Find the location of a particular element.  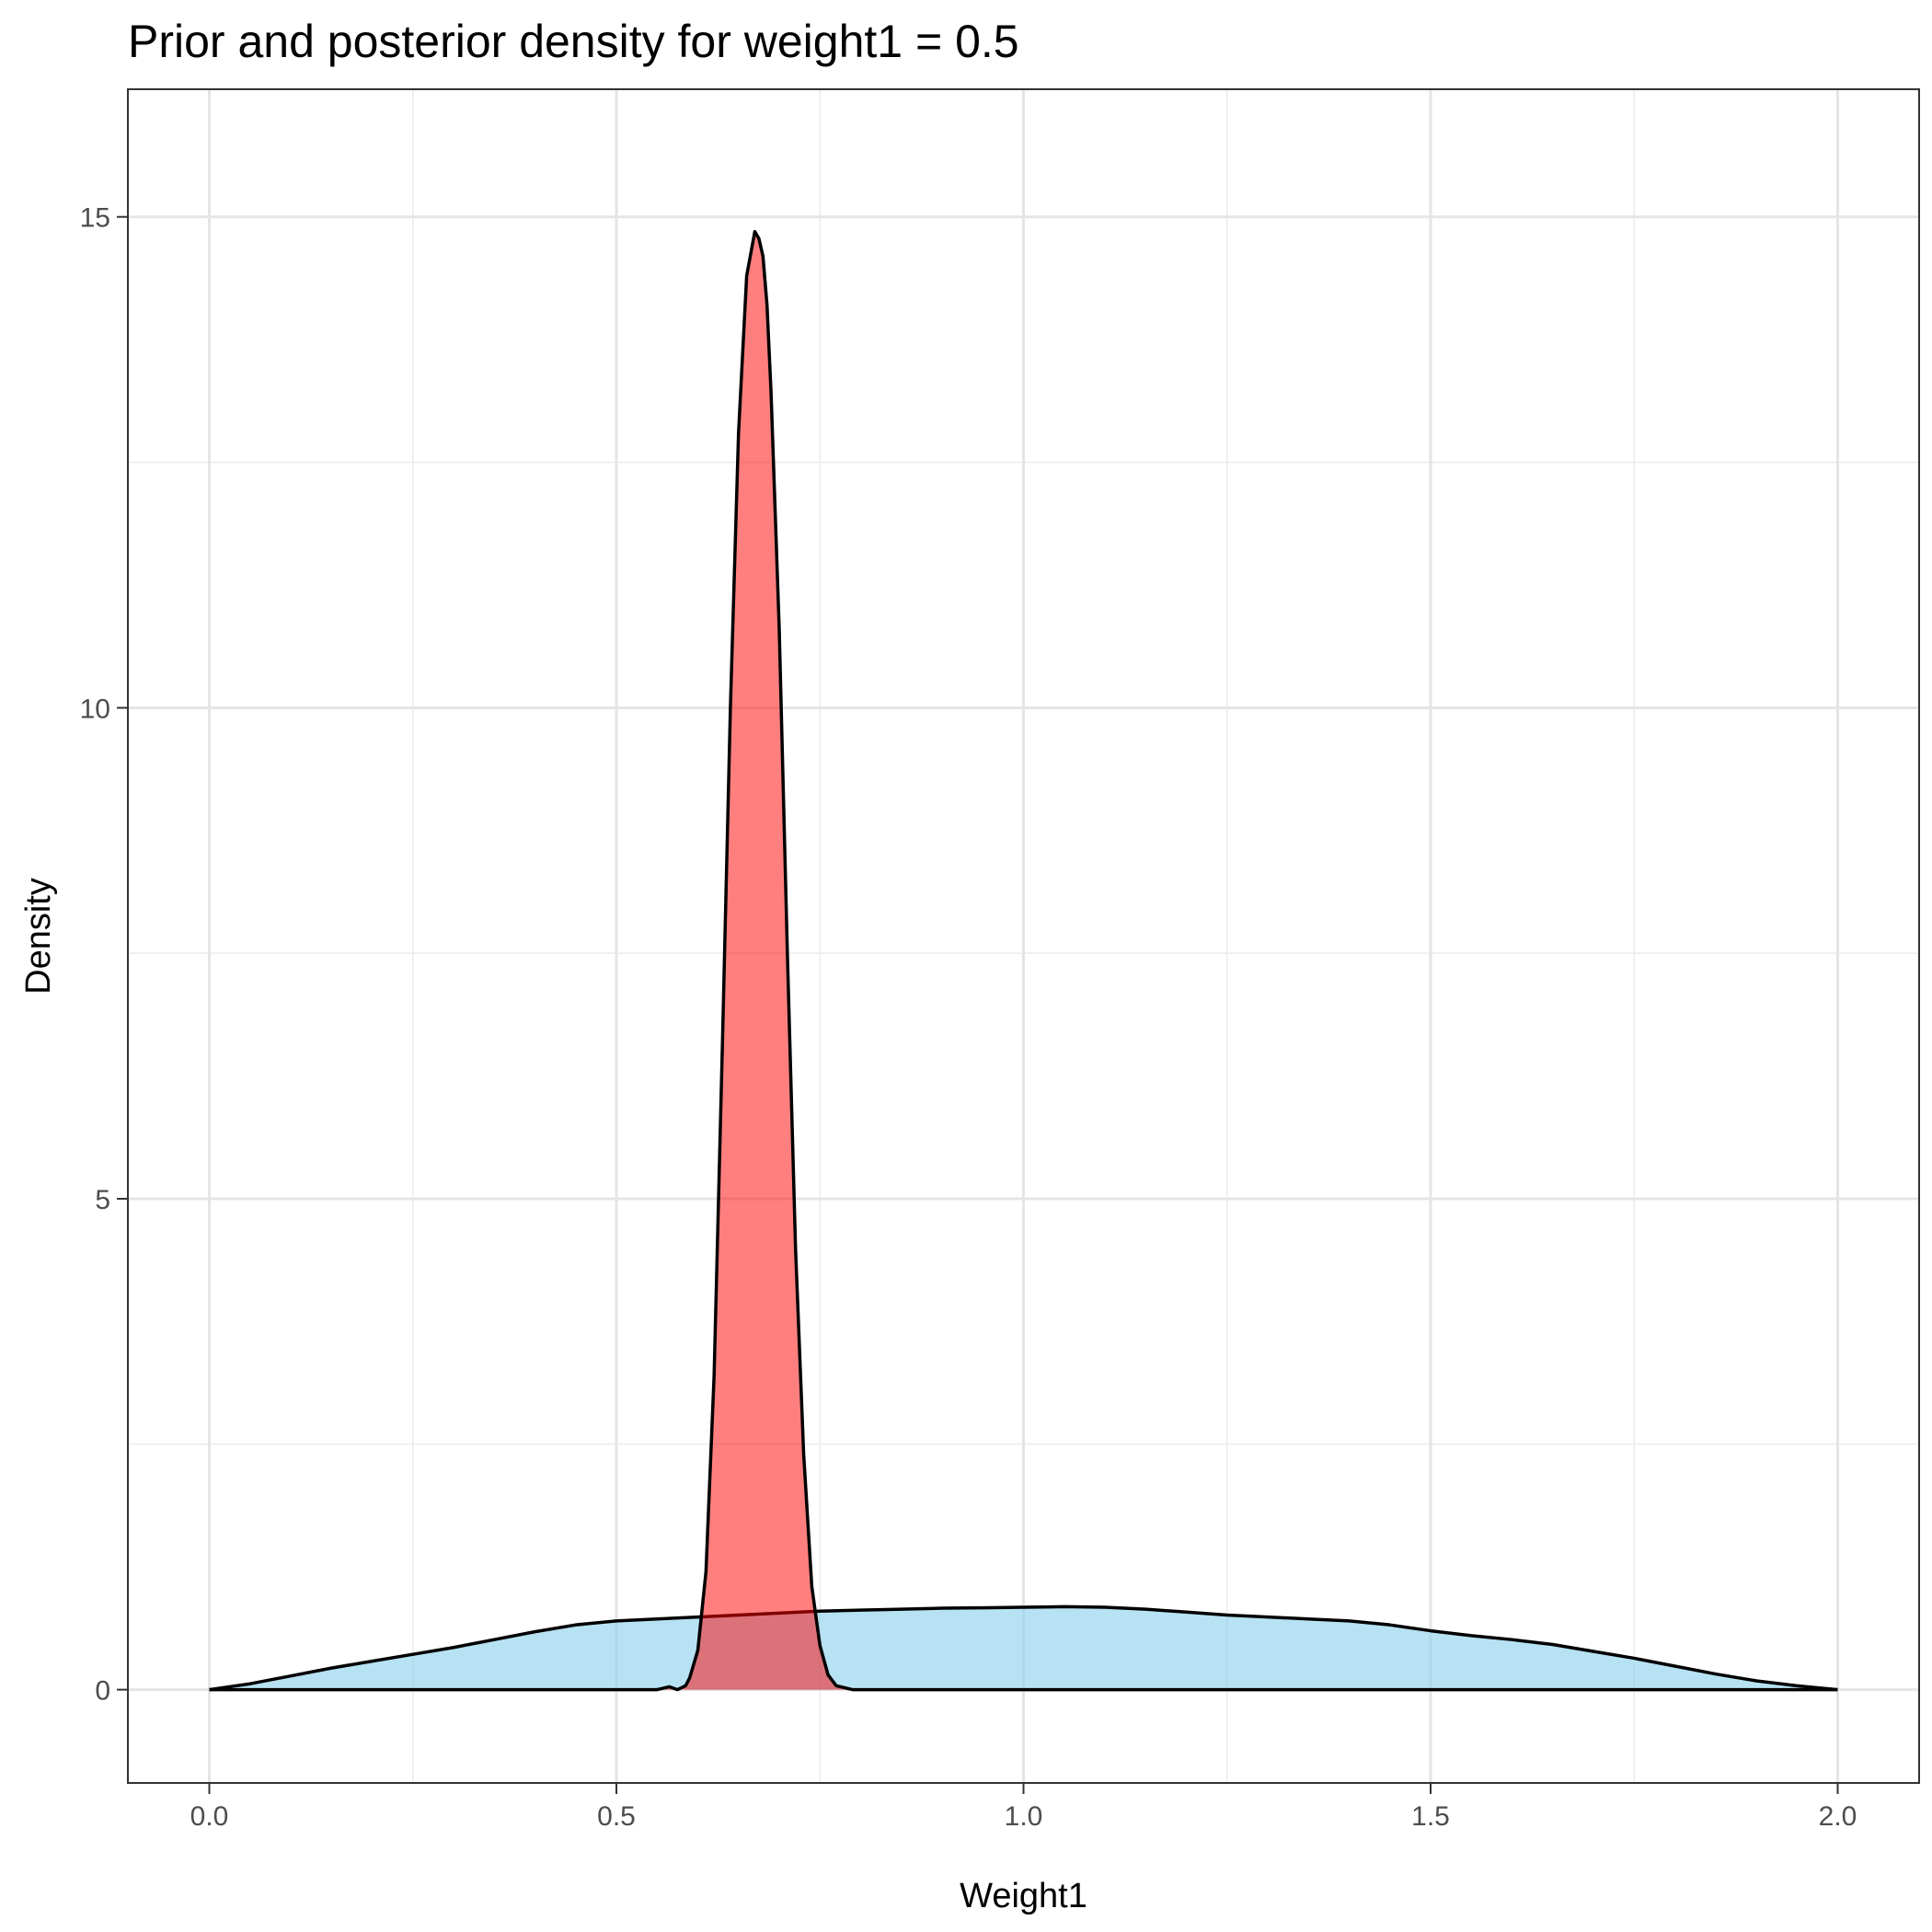

x-axis: 0.0 0.5 1.0 1.5 2.0 is located at coordinates (1023, 1807).